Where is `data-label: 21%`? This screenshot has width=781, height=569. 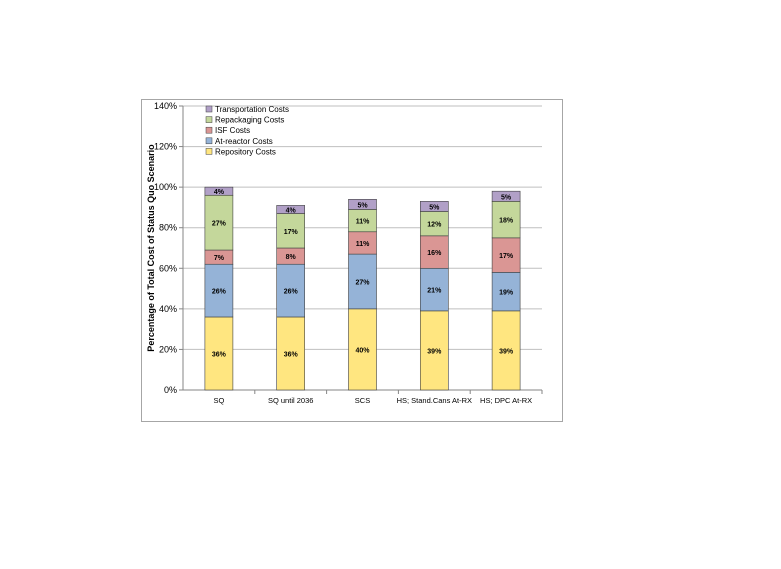
data-label: 21% is located at coordinates (434, 291).